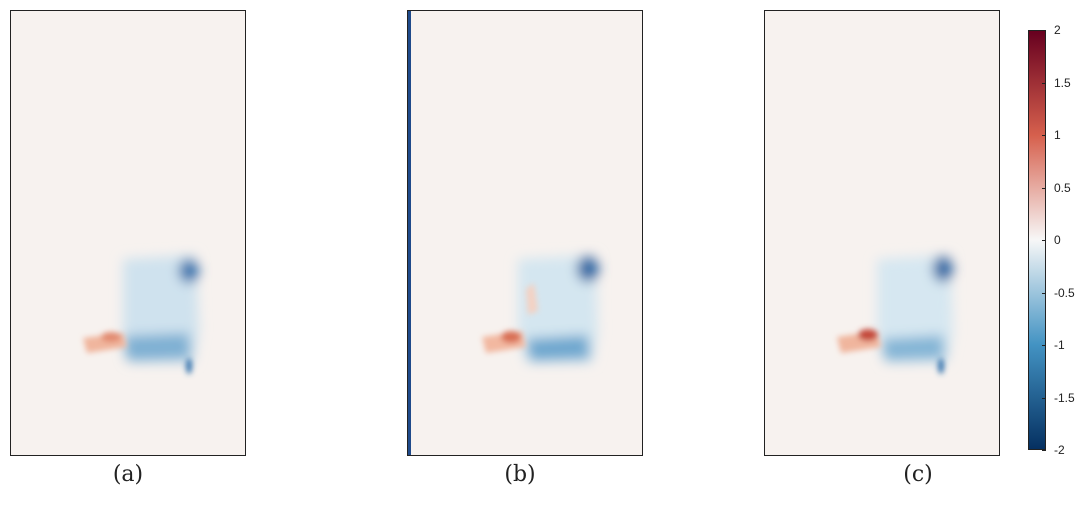 The image size is (1083, 508). What do you see at coordinates (1064, 397) in the screenshot?
I see `colorbar-tick-label: -1.5` at bounding box center [1064, 397].